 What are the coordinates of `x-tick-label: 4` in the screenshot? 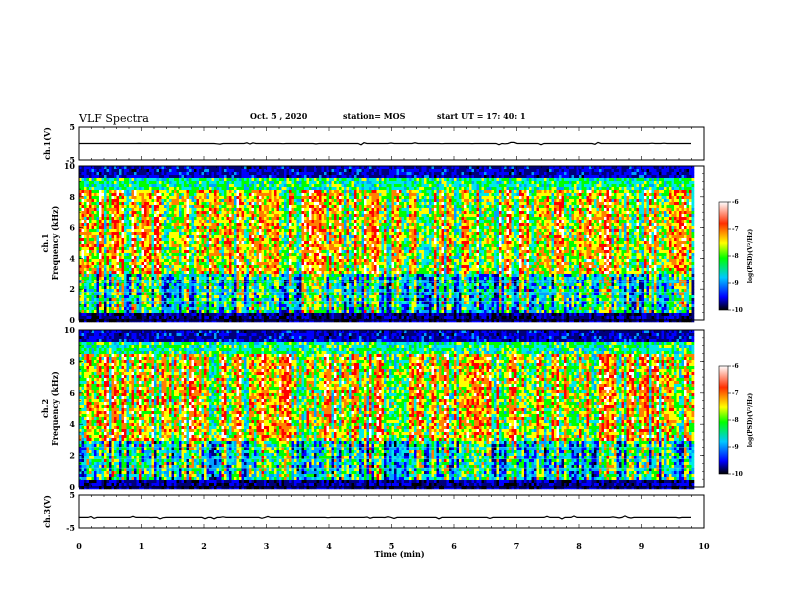 It's located at (329, 546).